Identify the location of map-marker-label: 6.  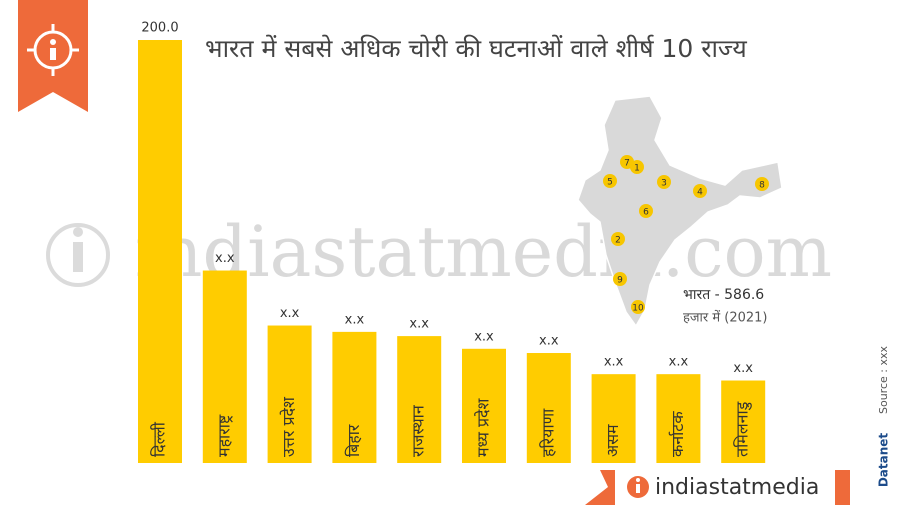
(646, 213).